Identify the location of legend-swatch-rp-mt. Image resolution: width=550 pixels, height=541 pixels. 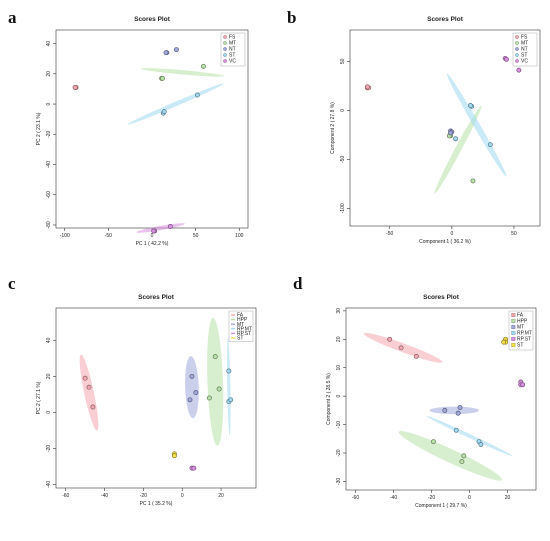
(513, 333).